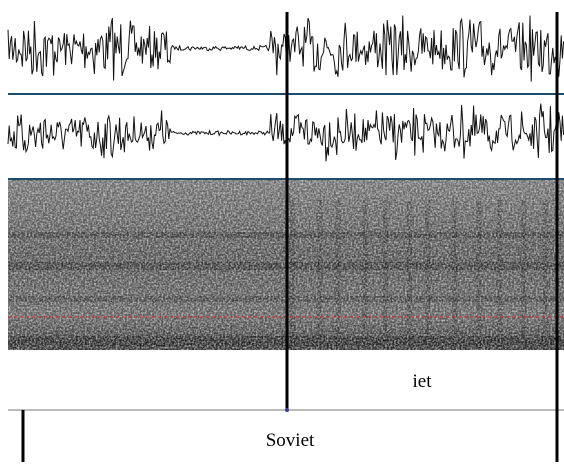  What do you see at coordinates (290, 440) in the screenshot?
I see `tier-2-label: Soviet` at bounding box center [290, 440].